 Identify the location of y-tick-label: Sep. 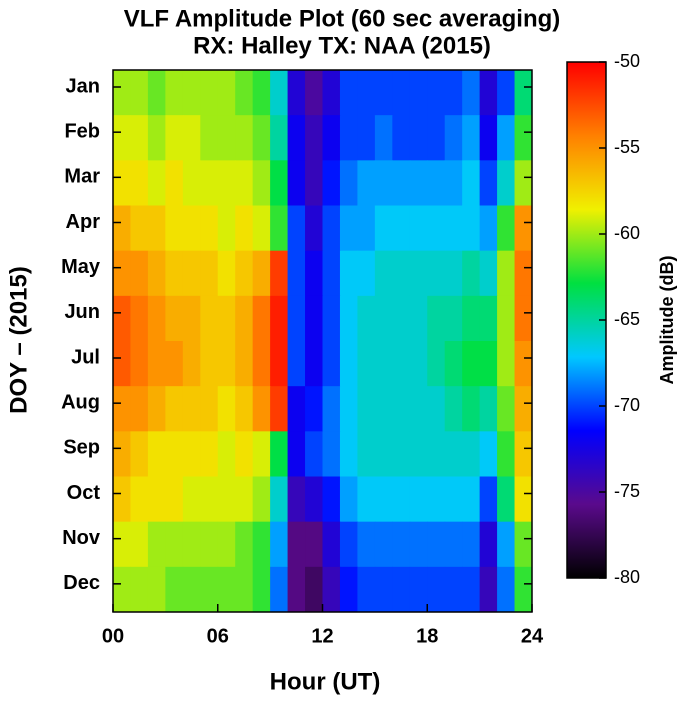
(81, 448).